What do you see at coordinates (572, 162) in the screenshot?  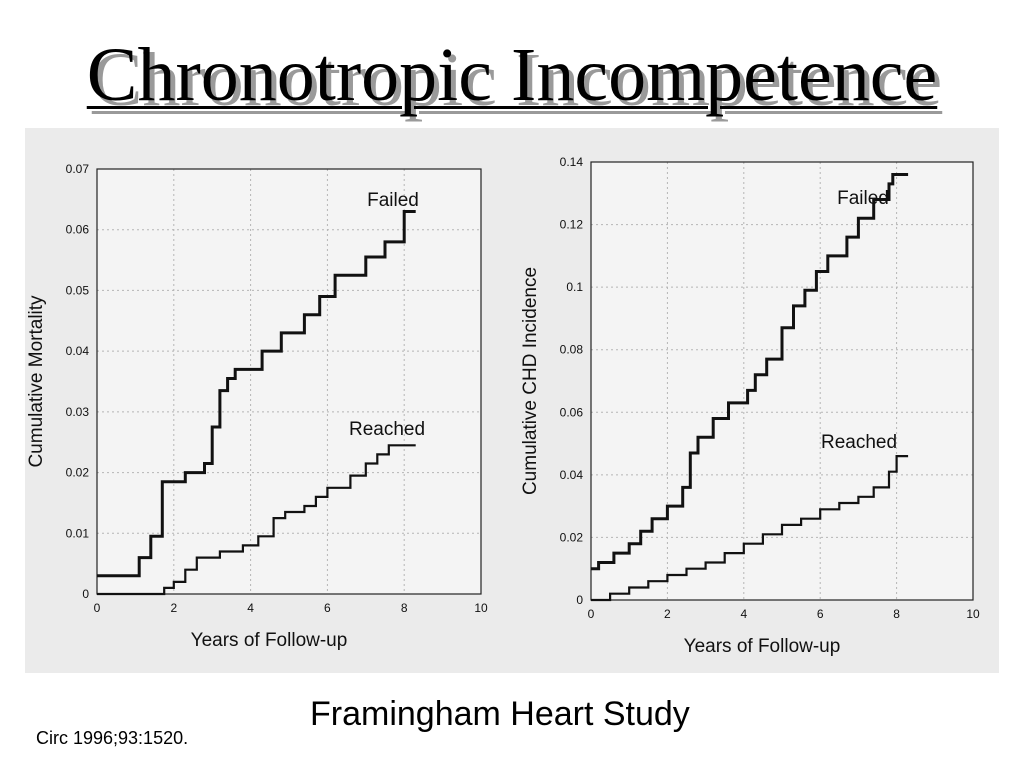 I see `chart2-y-tick-label: 0.14` at bounding box center [572, 162].